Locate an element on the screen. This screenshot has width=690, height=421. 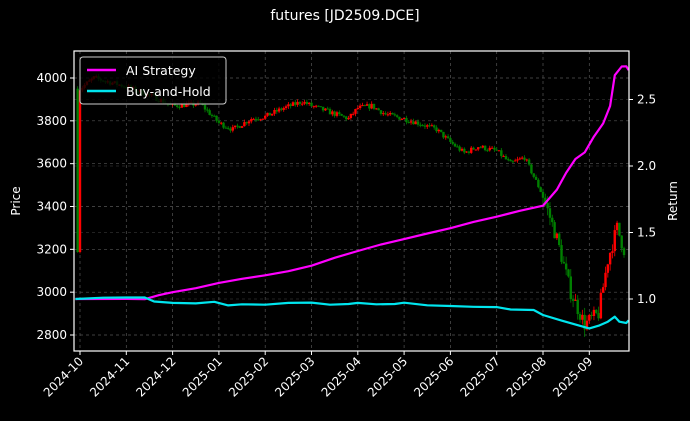
x-tick-label: 2025-04 is located at coordinates (341, 376).